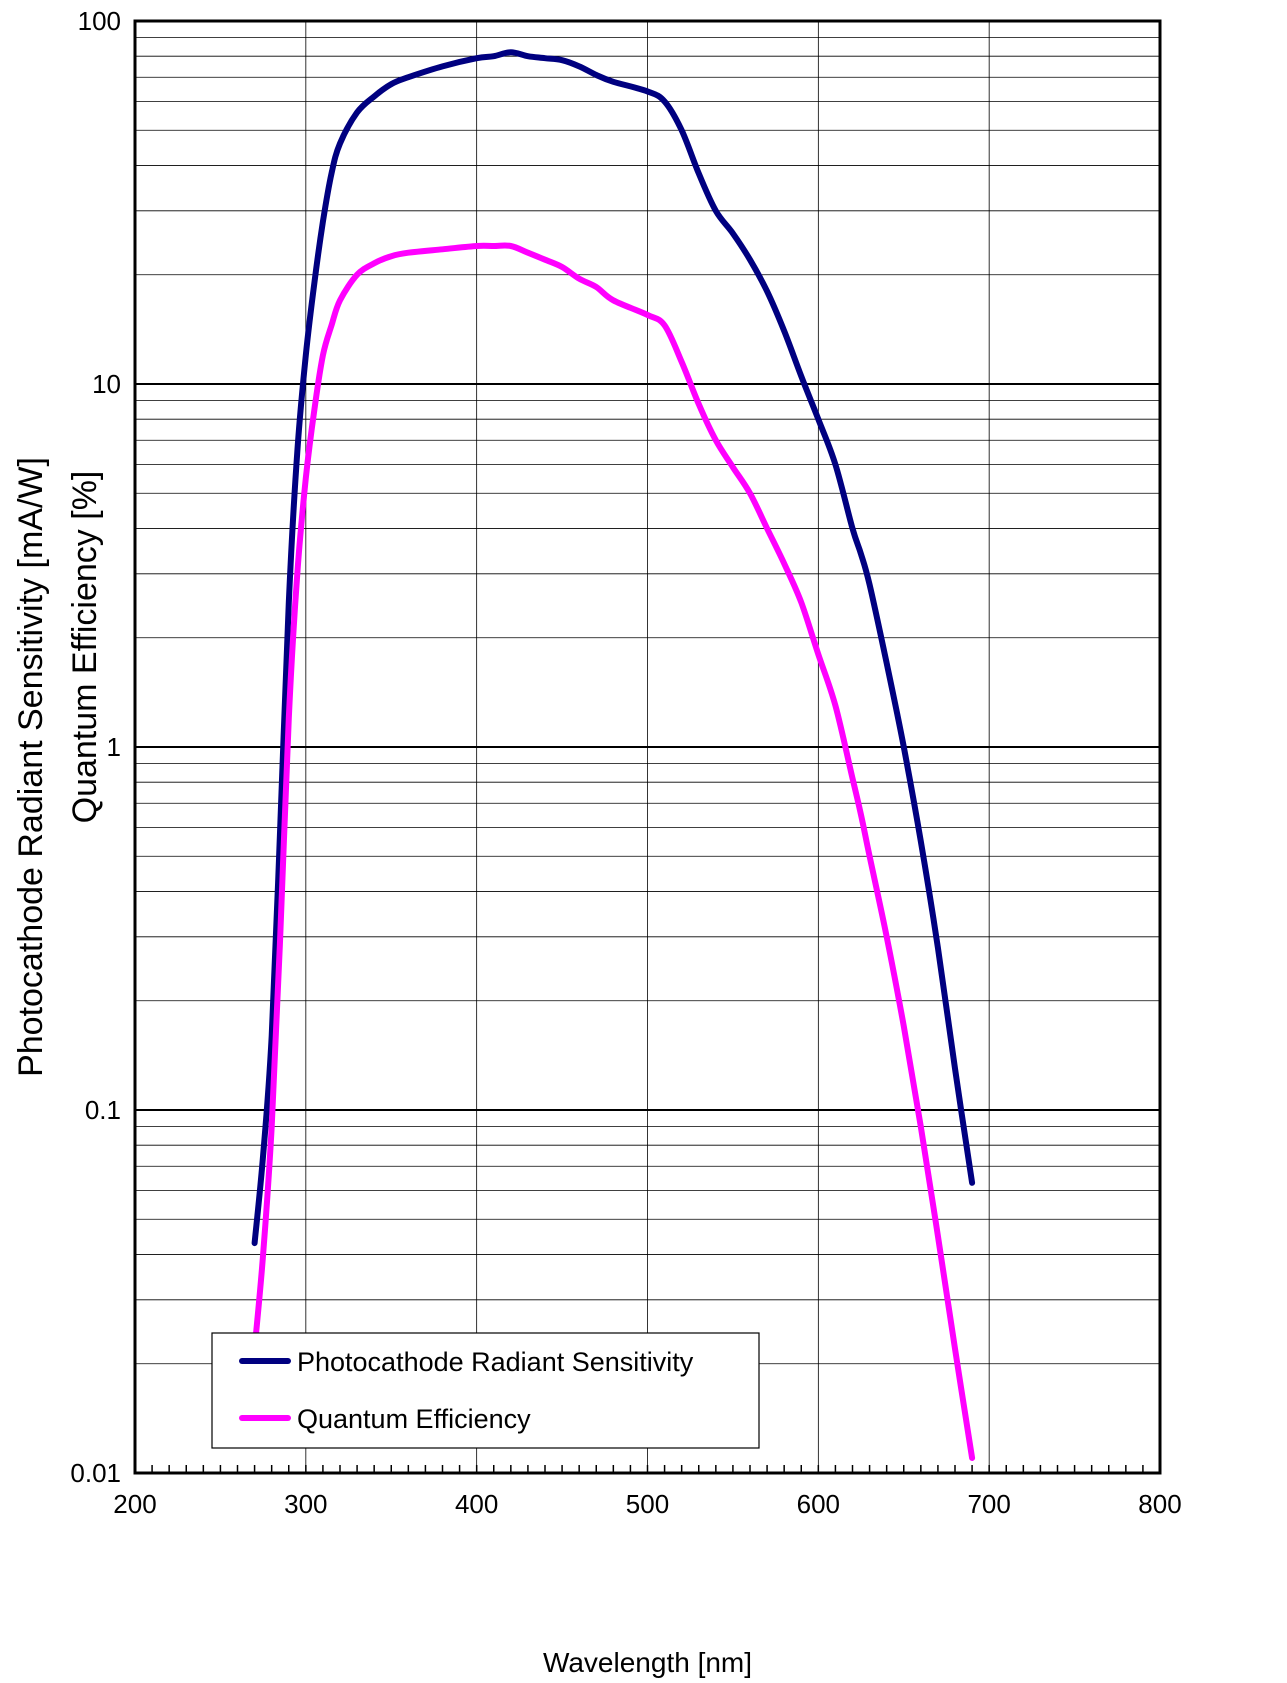  What do you see at coordinates (414, 1419) in the screenshot?
I see `legend-label-quantum-efficiency: Quantum Efficiency` at bounding box center [414, 1419].